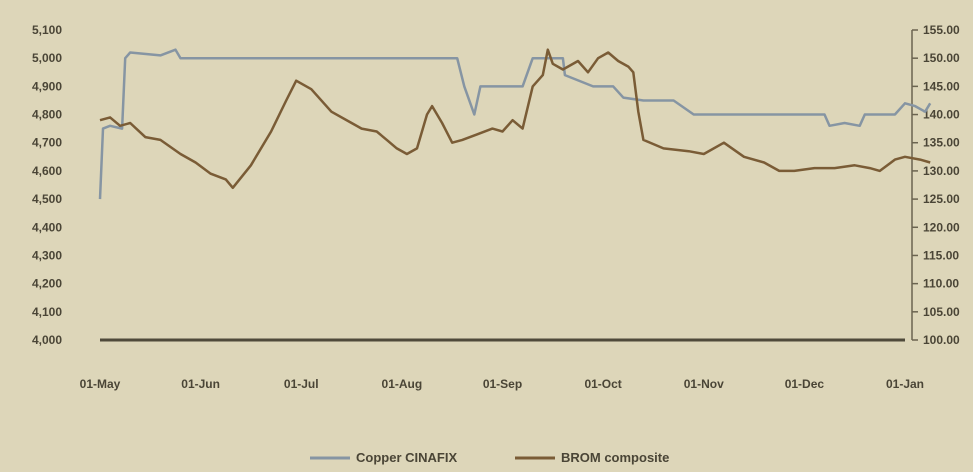 This screenshot has width=973, height=472. What do you see at coordinates (200, 384) in the screenshot?
I see `x-tick-label: 01-Jun` at bounding box center [200, 384].